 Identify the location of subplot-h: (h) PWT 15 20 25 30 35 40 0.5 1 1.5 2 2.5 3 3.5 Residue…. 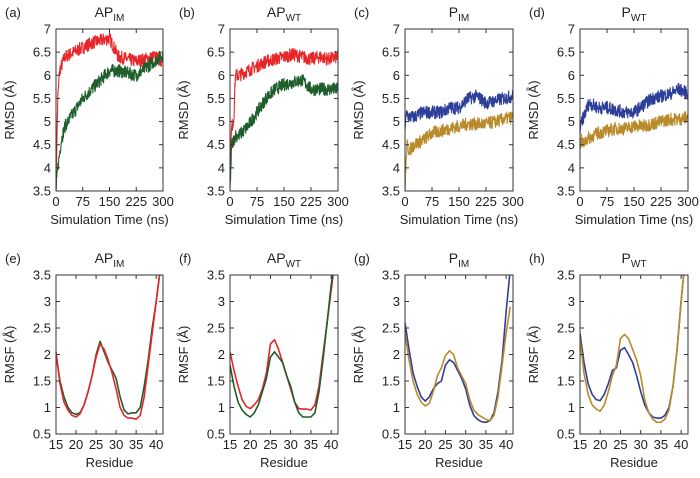
(607, 360).